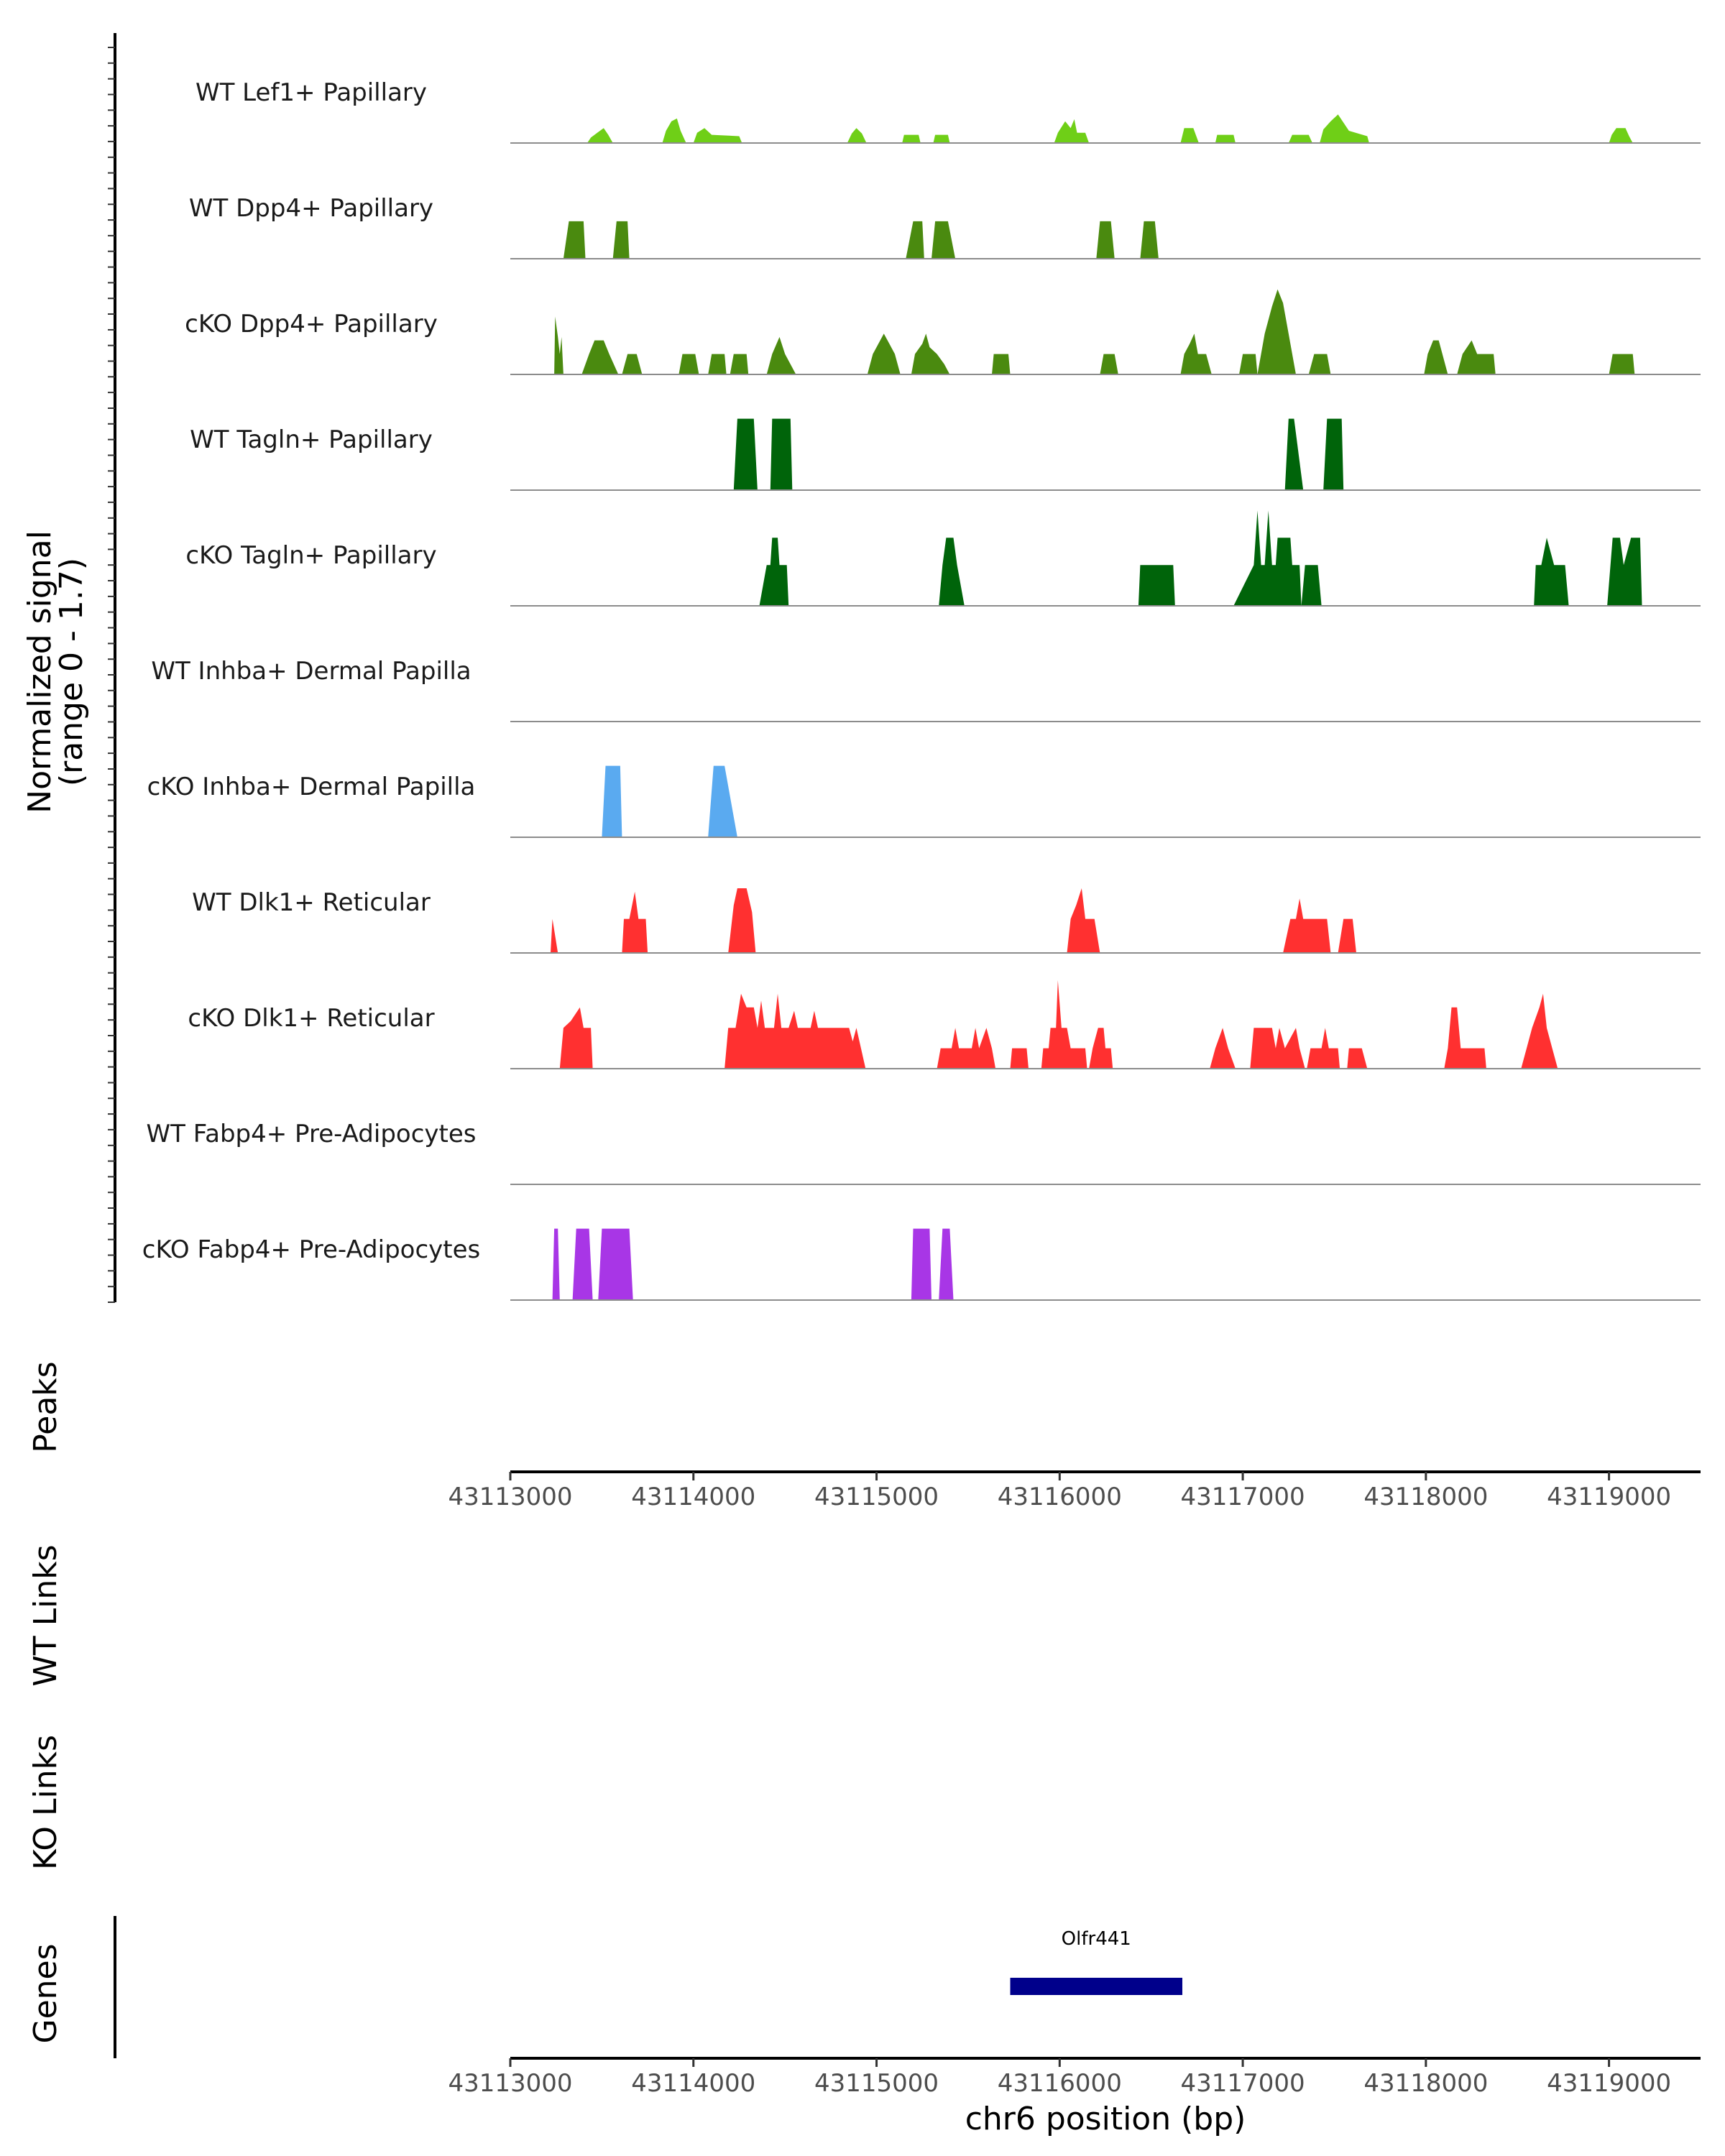 The height and width of the screenshot is (2156, 1725). I want to click on track-11: cKO Fabp4+ Pre-Adipocytes, so click(921, 1264).